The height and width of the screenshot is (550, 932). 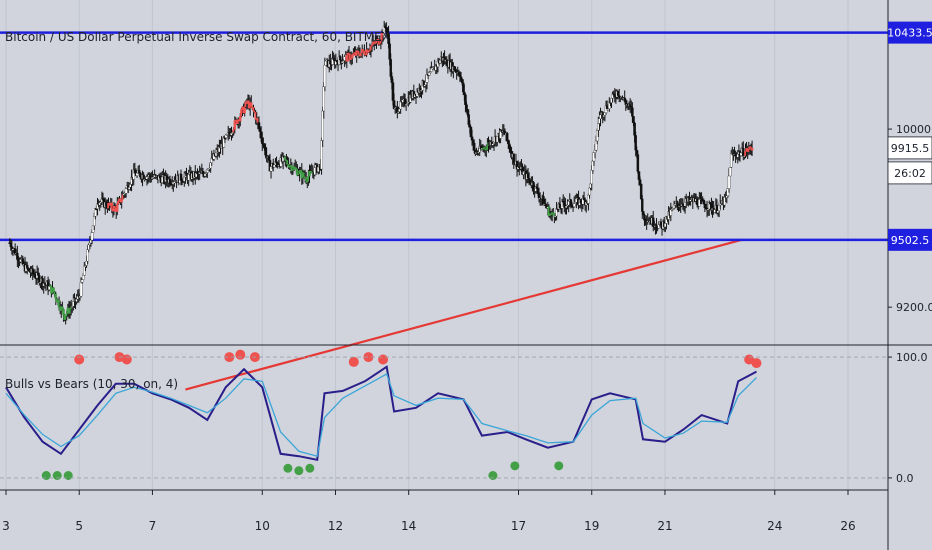 What do you see at coordinates (79, 526) in the screenshot?
I see `time-axis-tick-label: 5` at bounding box center [79, 526].